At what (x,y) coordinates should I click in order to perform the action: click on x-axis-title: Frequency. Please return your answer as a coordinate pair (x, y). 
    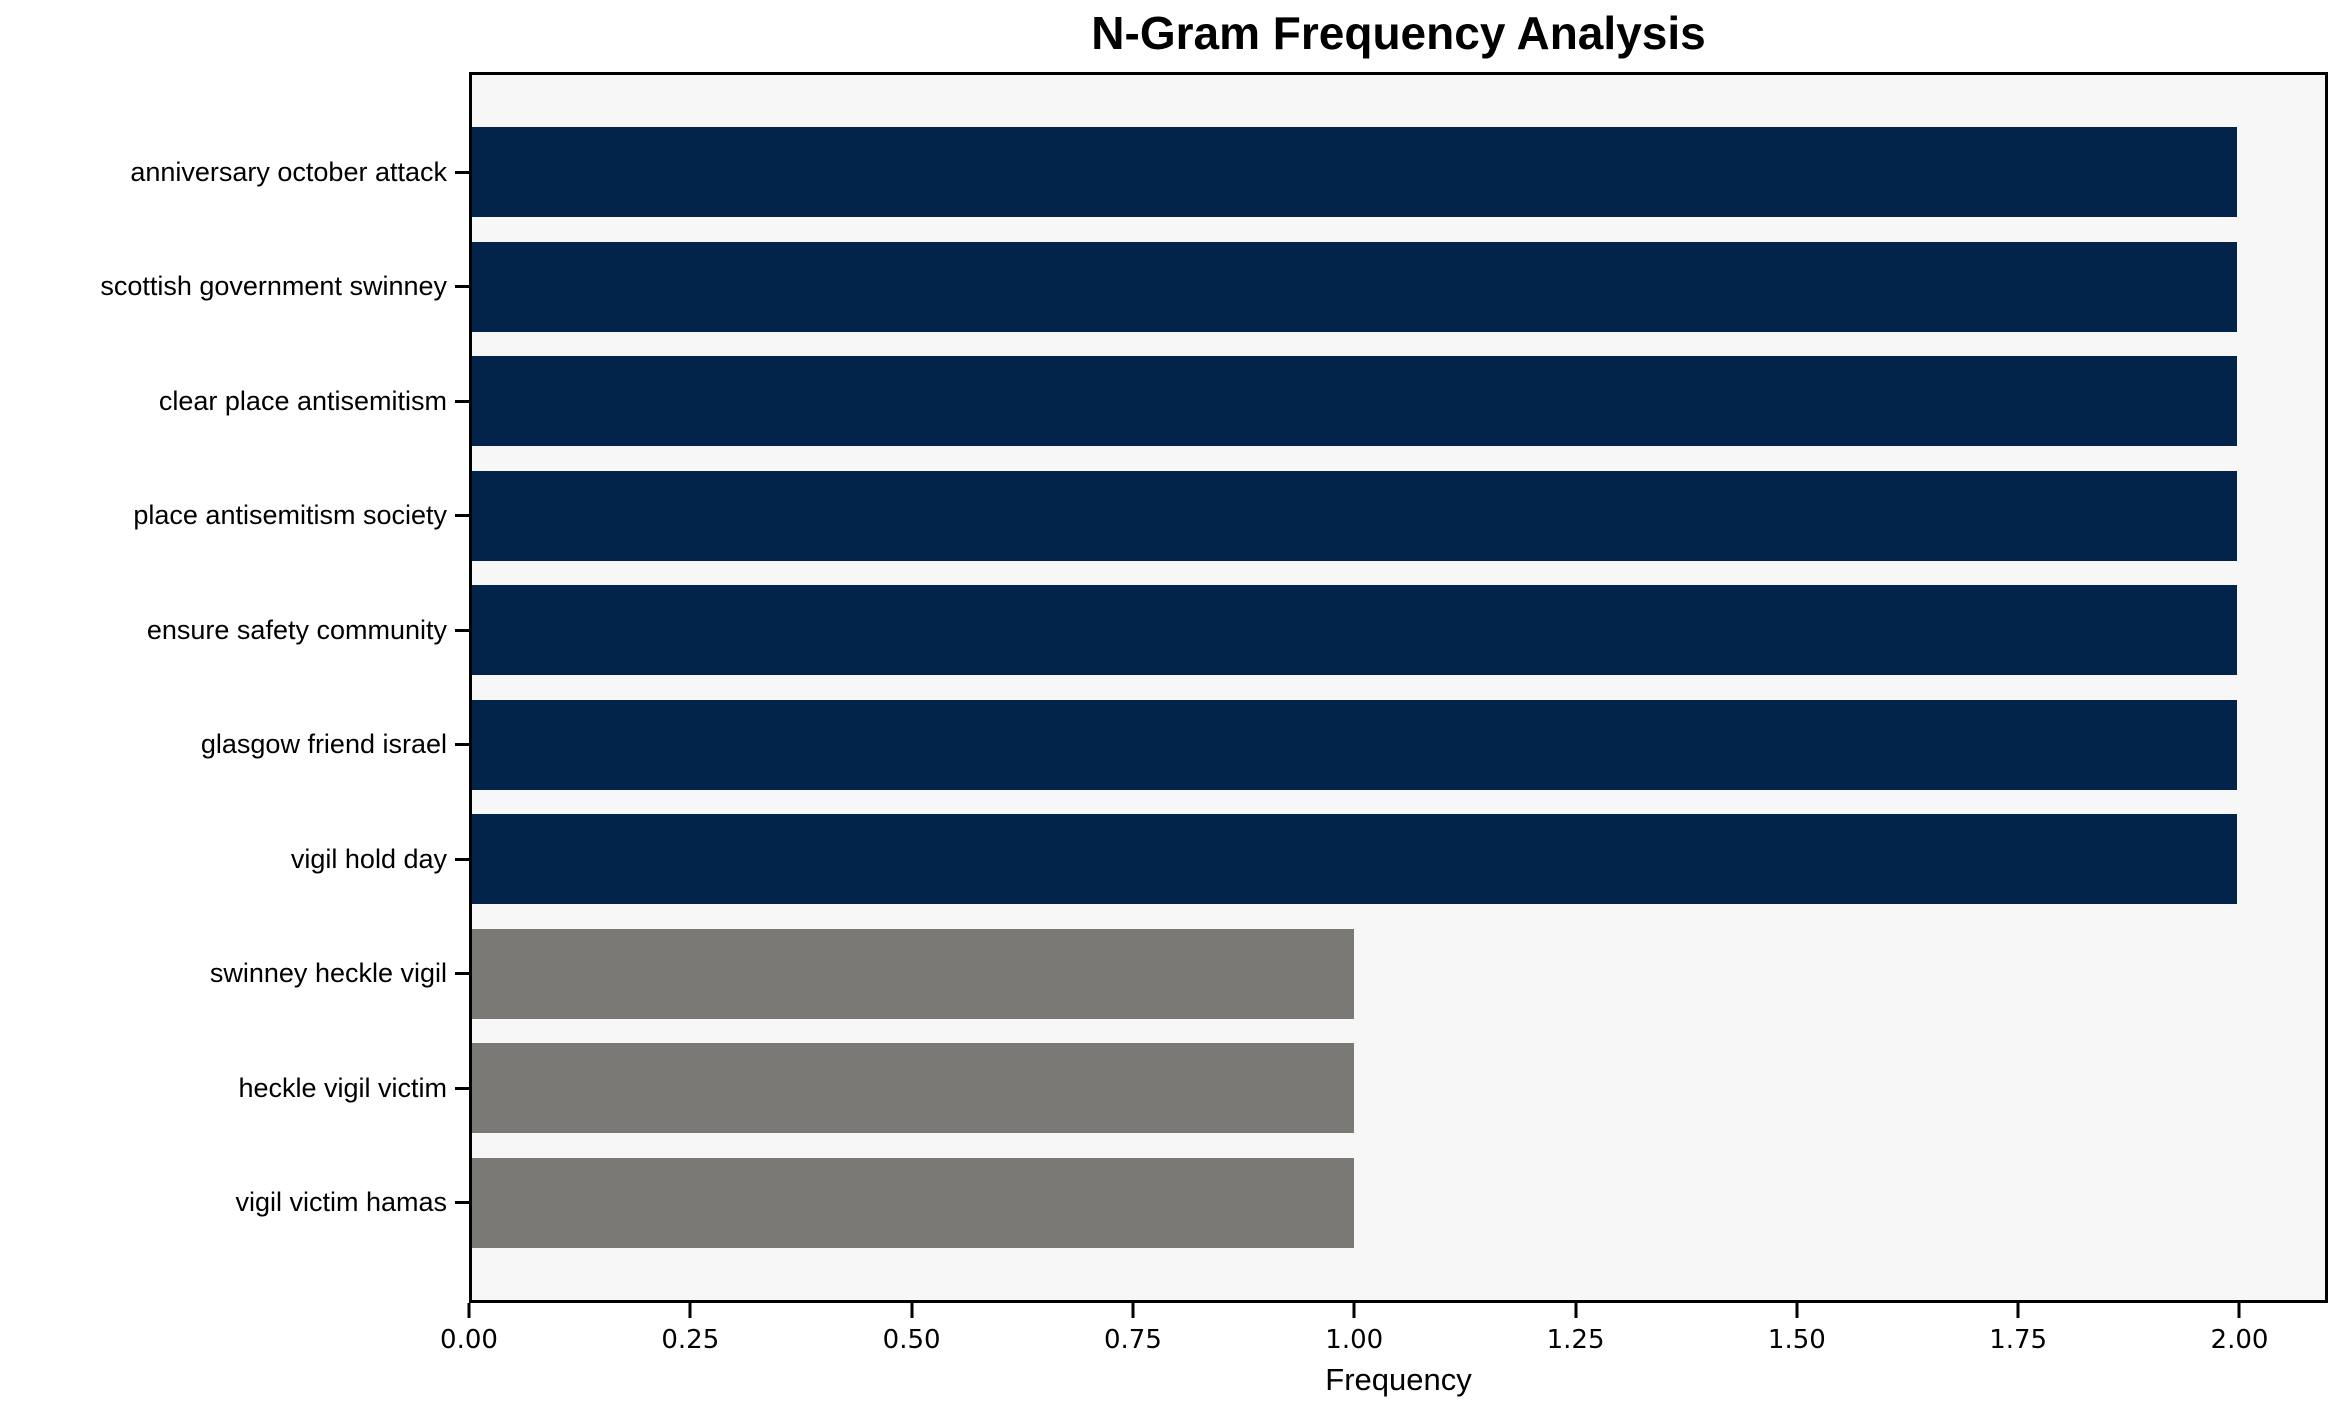
    Looking at the image, I should click on (1398, 1379).